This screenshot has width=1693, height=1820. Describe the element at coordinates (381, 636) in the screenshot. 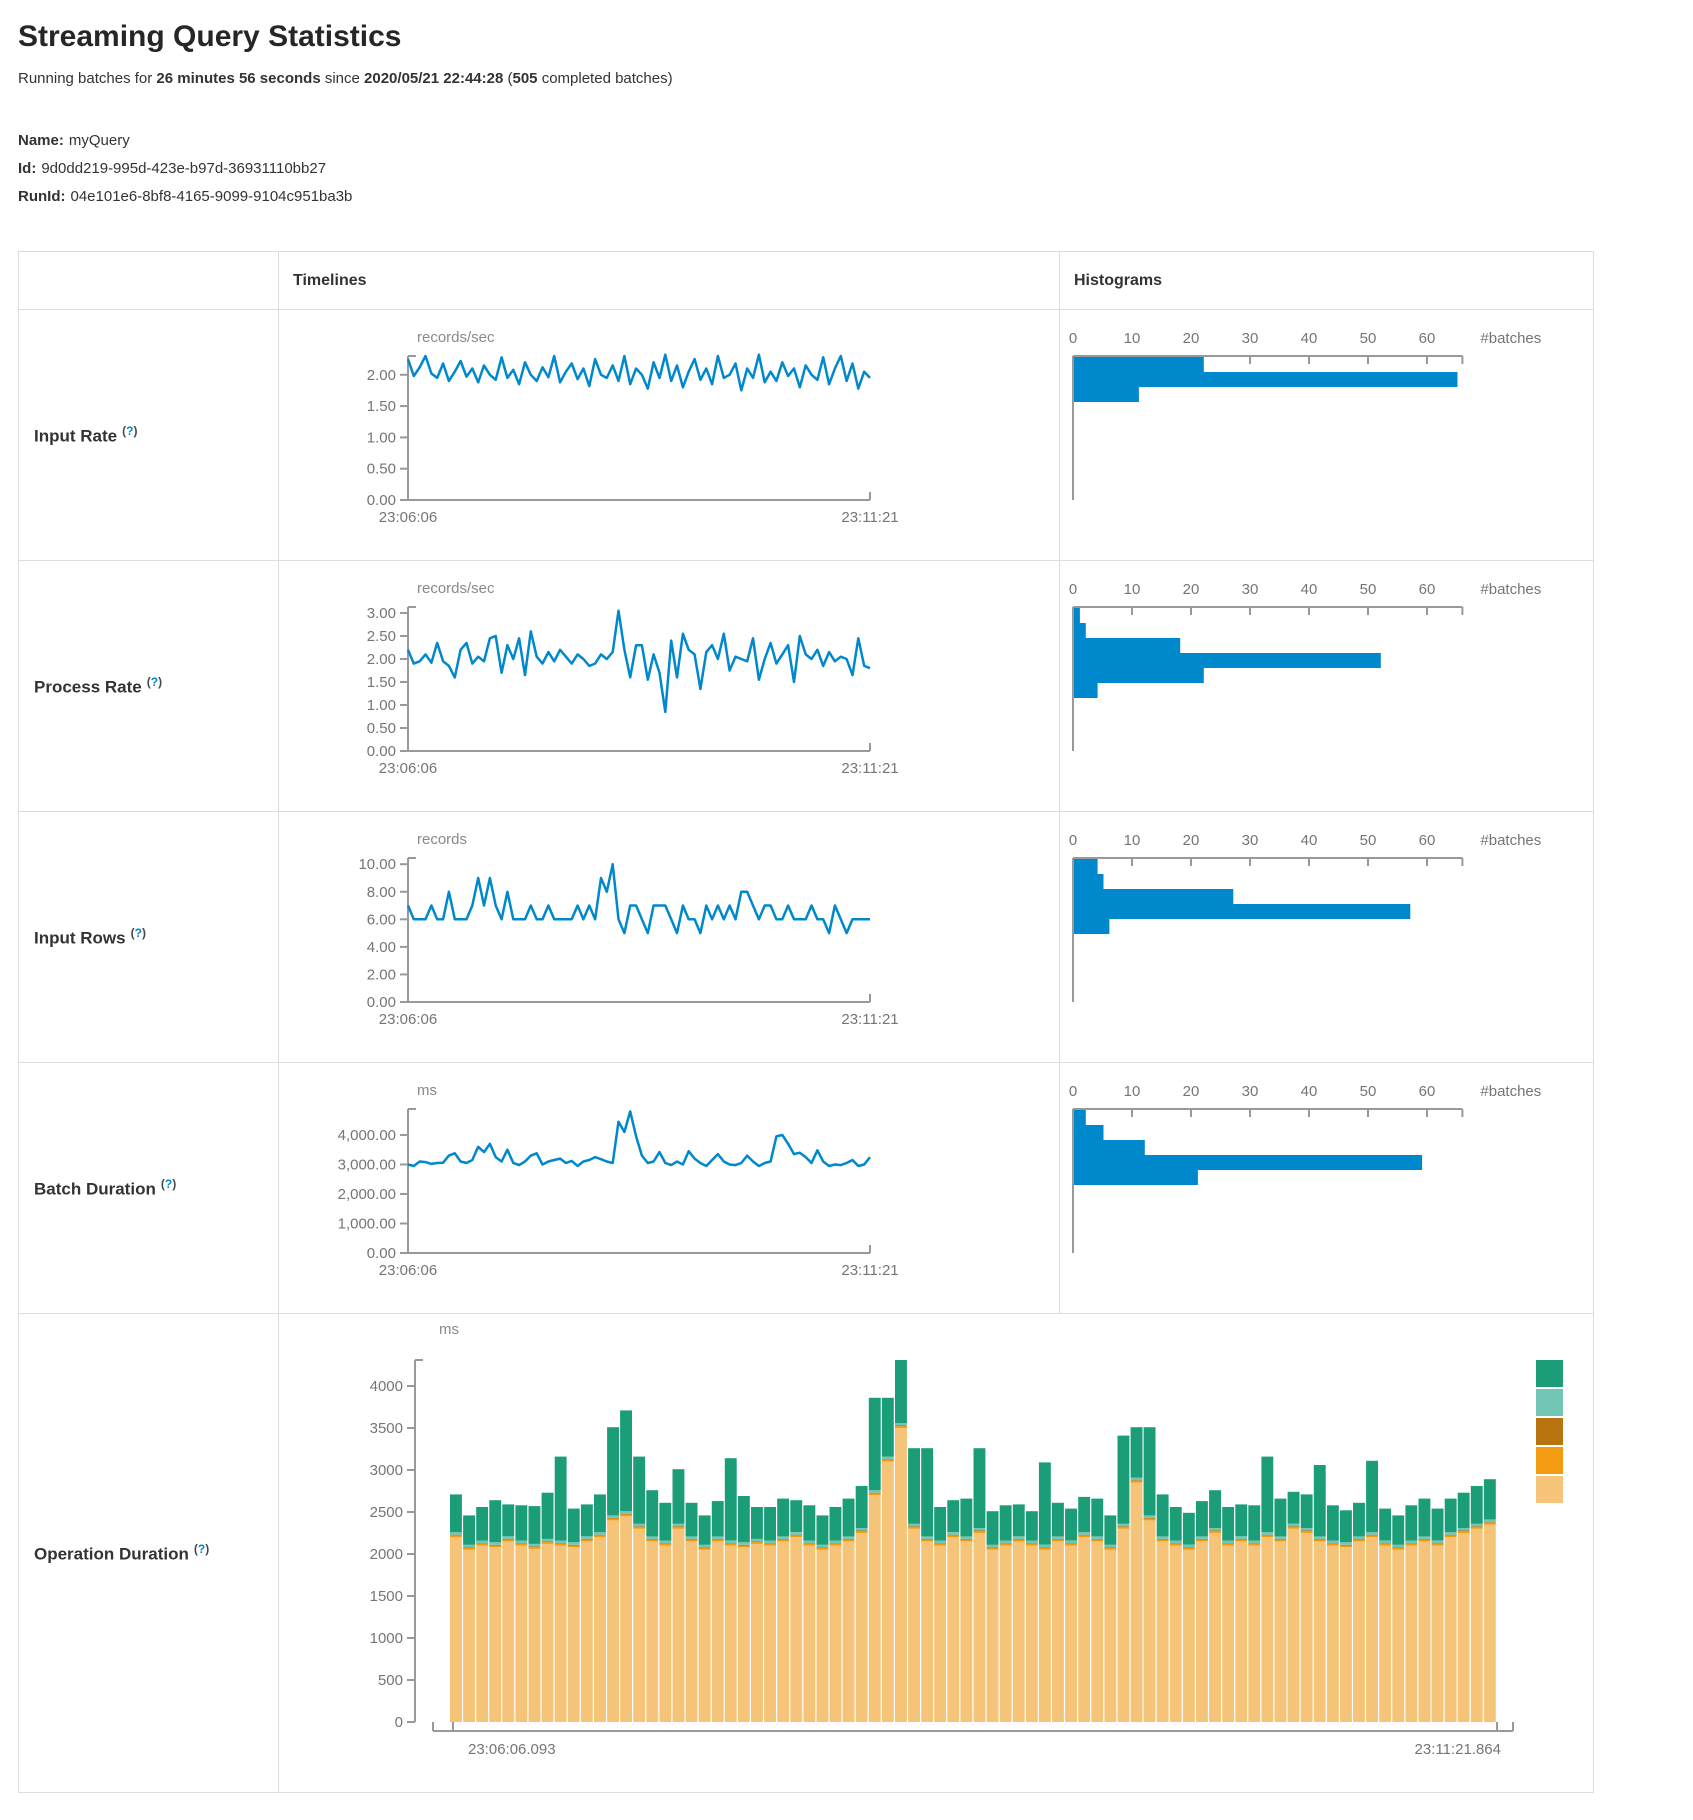

I see `svg-text: 2.50` at that location.